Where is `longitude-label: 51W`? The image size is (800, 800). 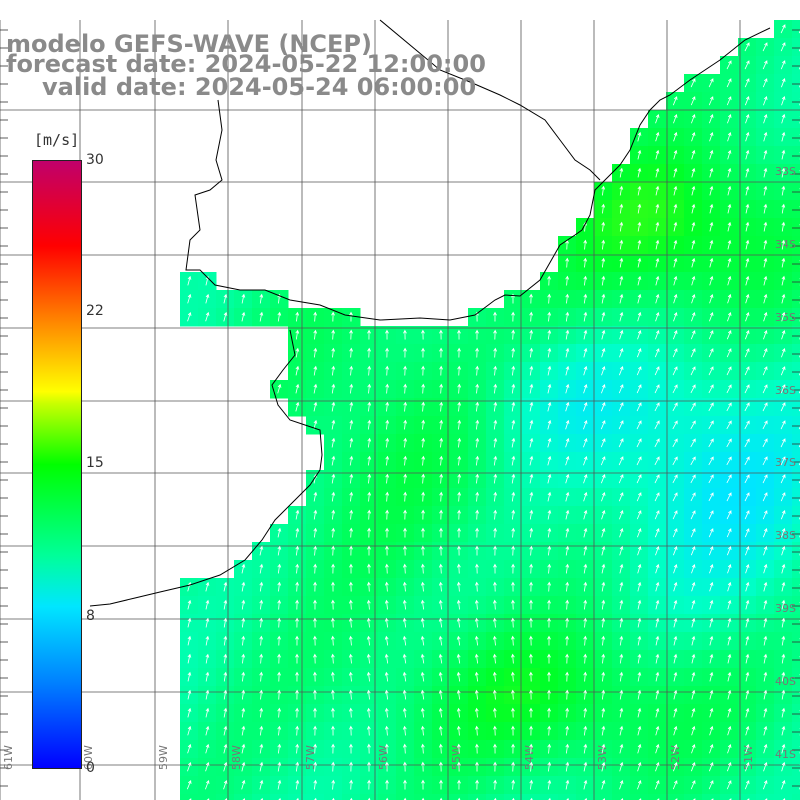 longitude-label: 51W is located at coordinates (748, 757).